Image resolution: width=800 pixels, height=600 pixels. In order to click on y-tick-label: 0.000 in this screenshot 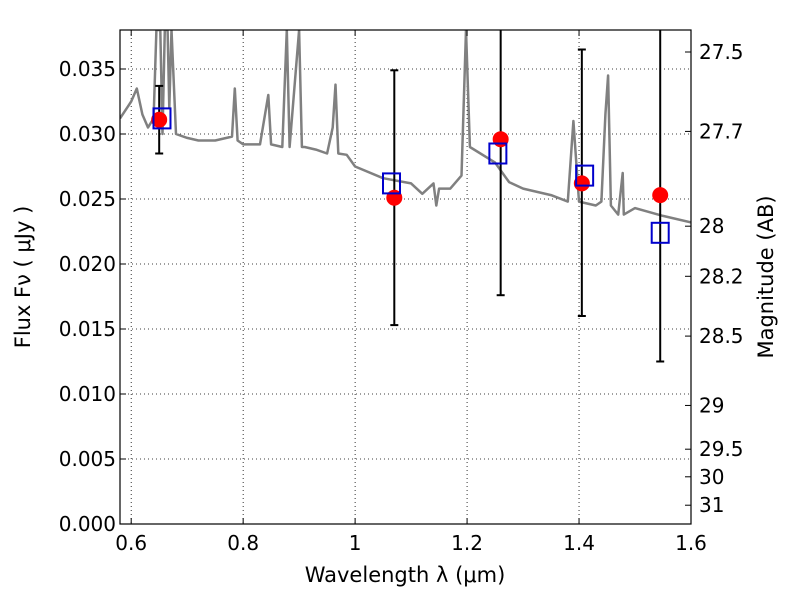, I will do `click(87, 524)`.